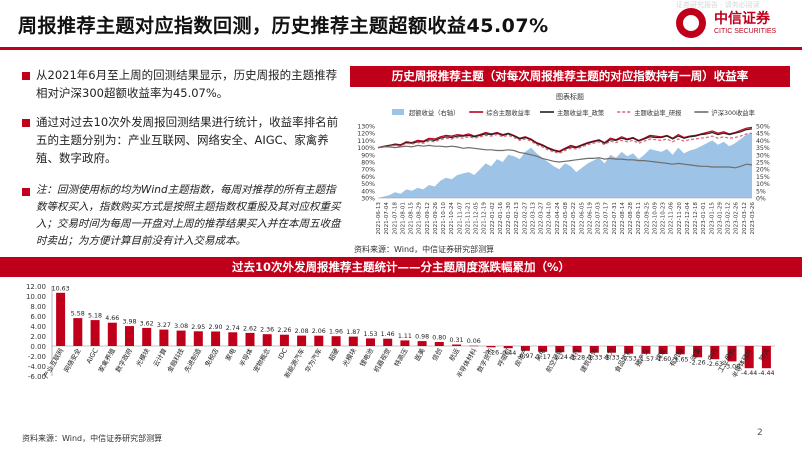 Image resolution: width=802 pixels, height=451 pixels. I want to click on bar-value-label: -1.28, so click(577, 357).